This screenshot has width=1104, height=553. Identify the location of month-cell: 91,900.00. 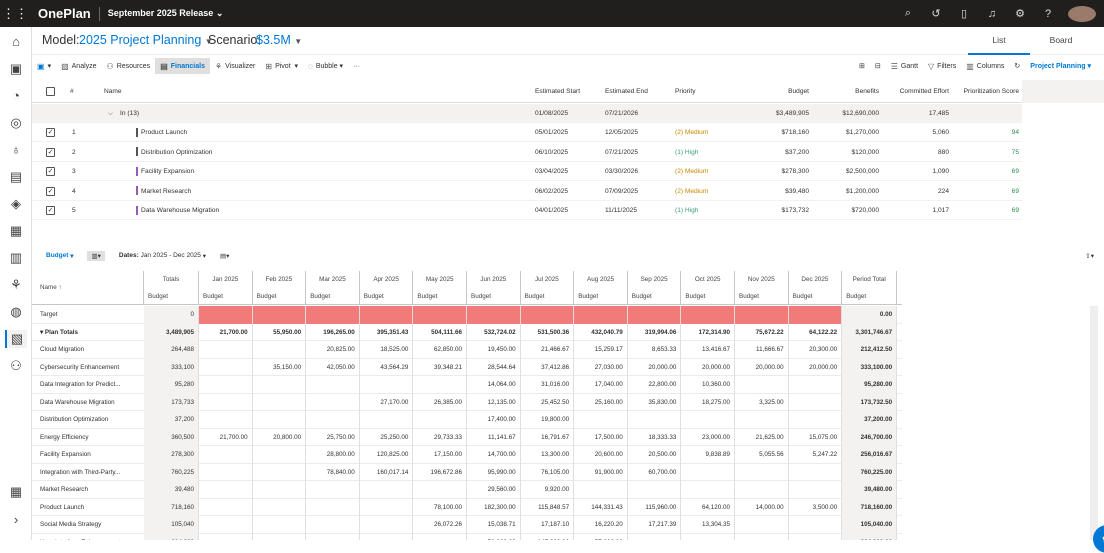
(601, 472).